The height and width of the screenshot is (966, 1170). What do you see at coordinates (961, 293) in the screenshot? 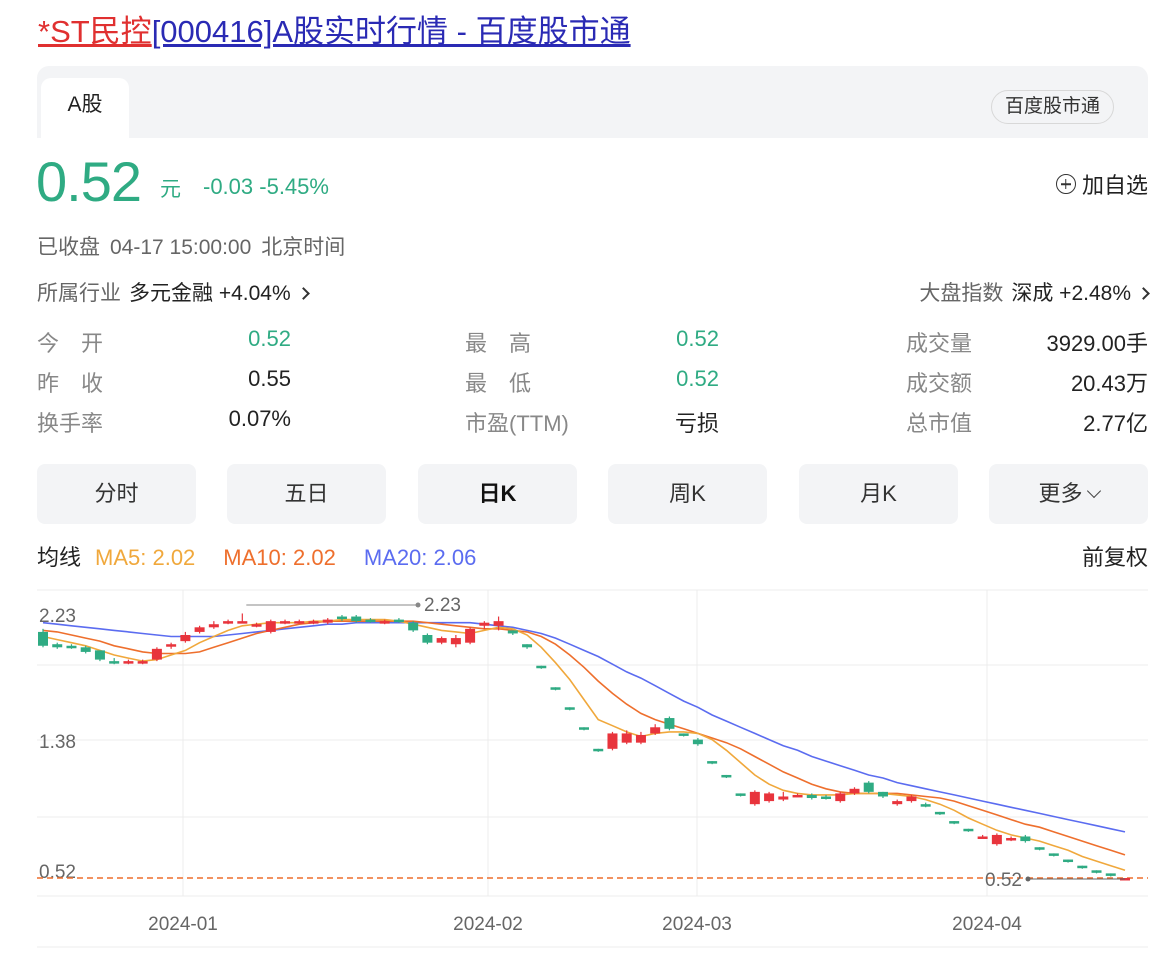
I see `index-label: 大盘指数` at bounding box center [961, 293].